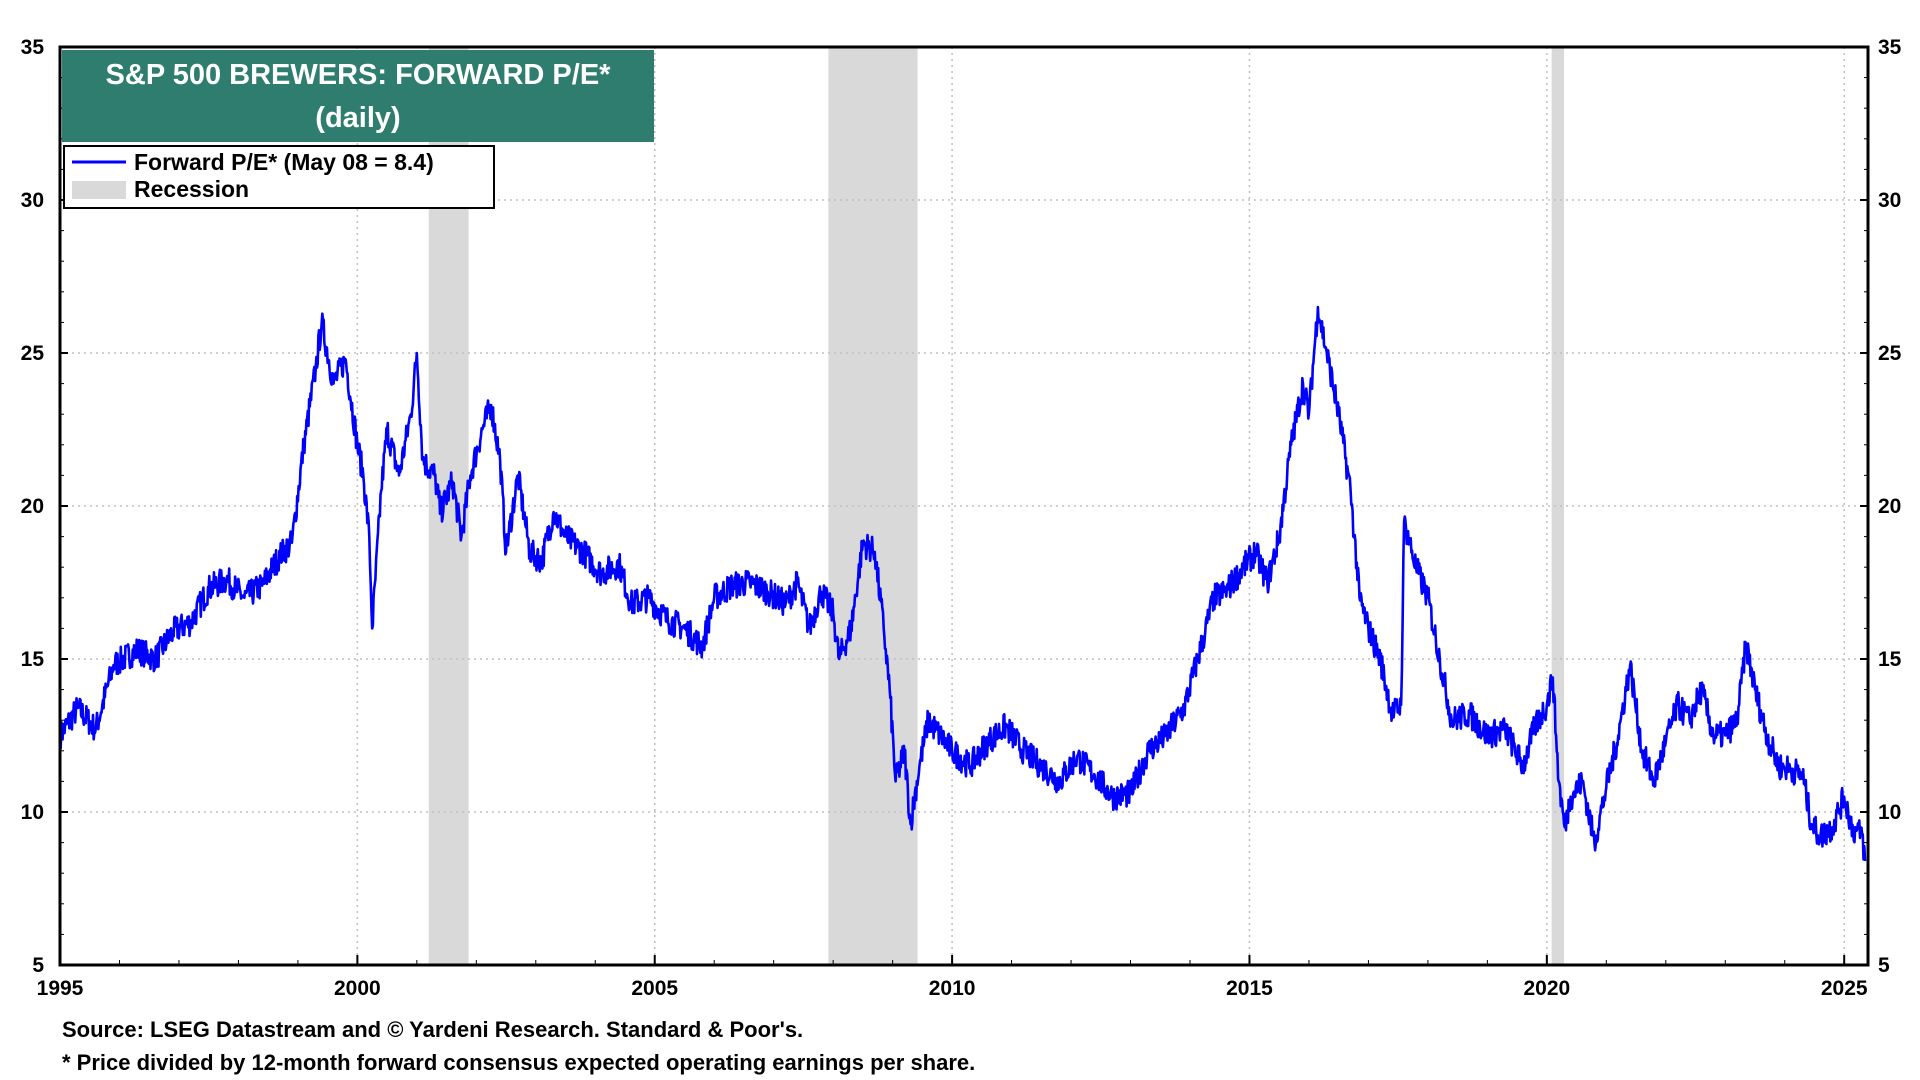  I want to click on legend-recession-swatch, so click(99, 190).